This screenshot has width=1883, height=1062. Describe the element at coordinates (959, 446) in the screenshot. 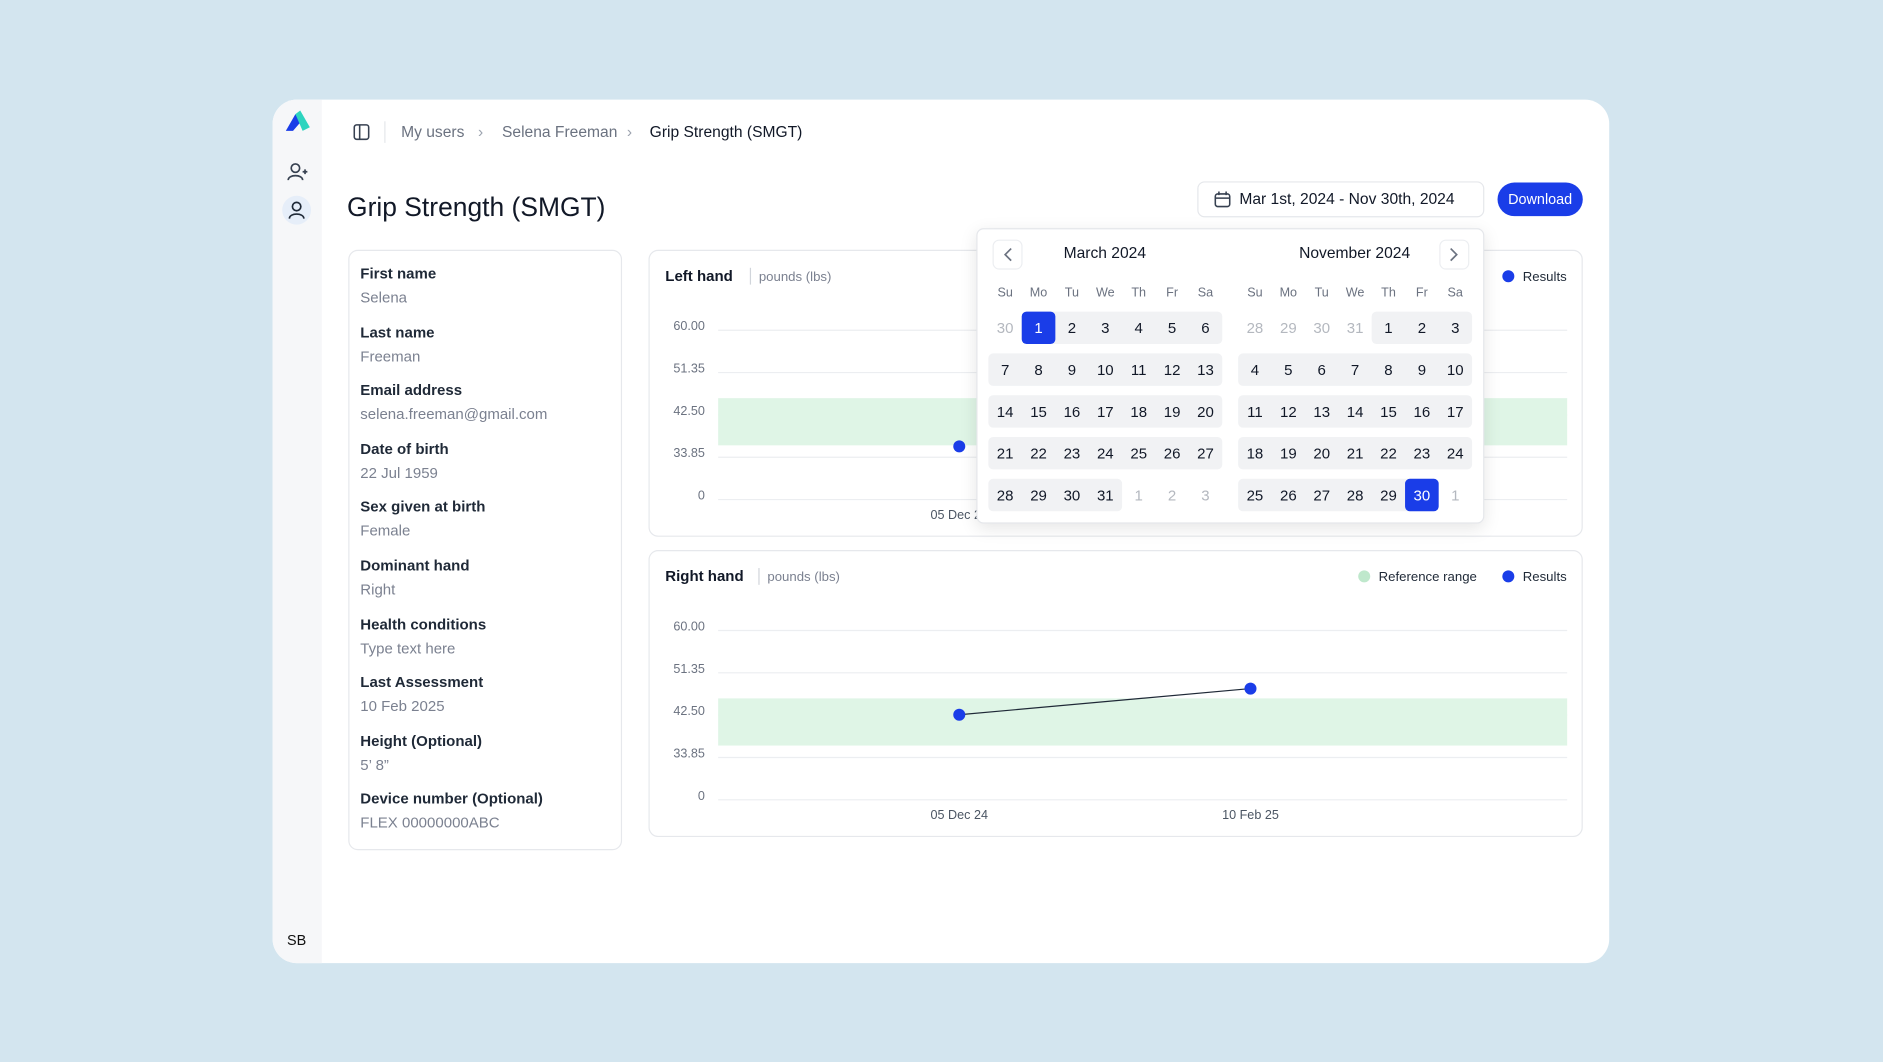

I see `result-point` at that location.